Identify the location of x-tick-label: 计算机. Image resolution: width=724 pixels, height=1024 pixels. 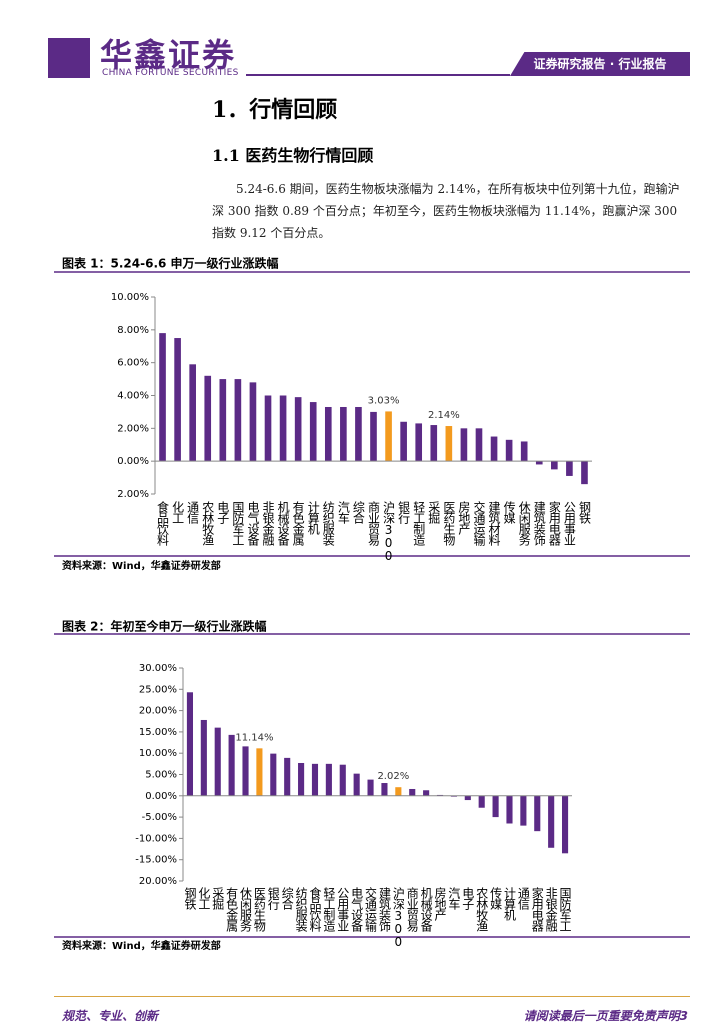
(313, 518).